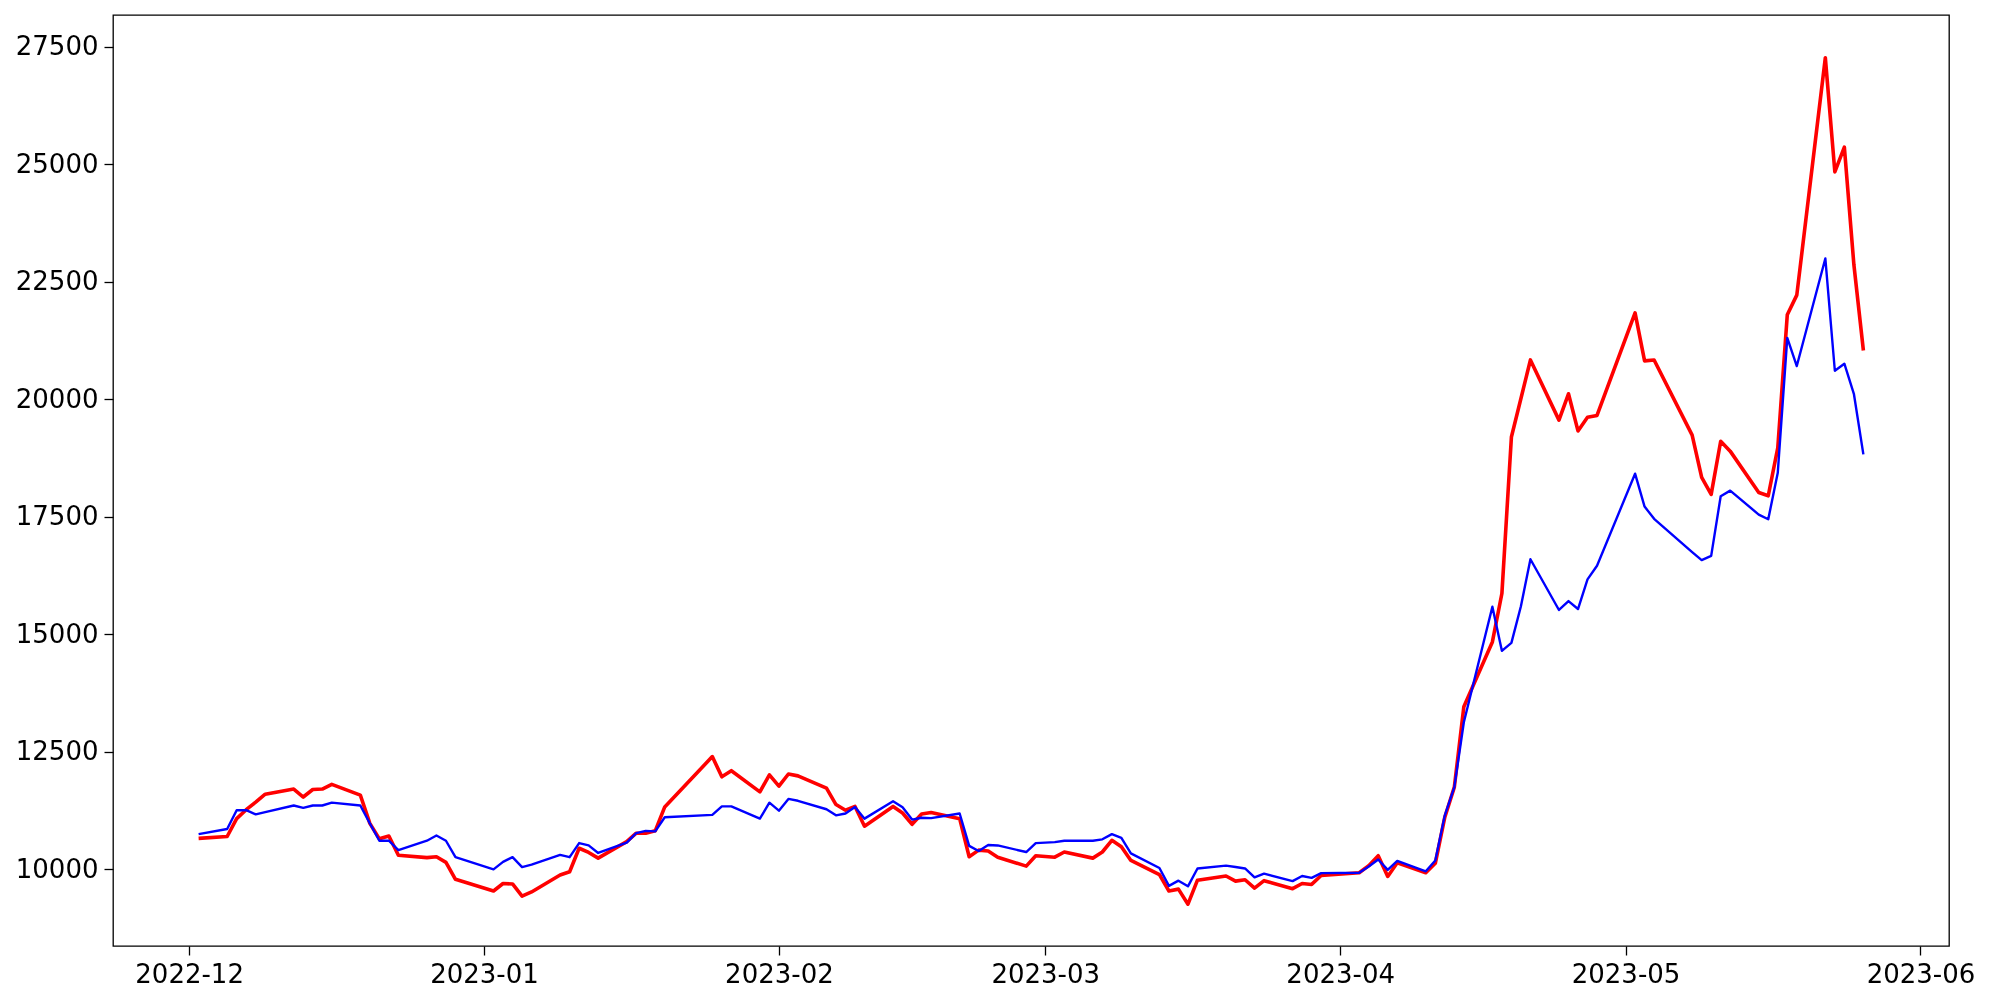 This screenshot has width=2000, height=1000. Describe the element at coordinates (1626, 973) in the screenshot. I see `x-tick-label: 2023-05` at that location.